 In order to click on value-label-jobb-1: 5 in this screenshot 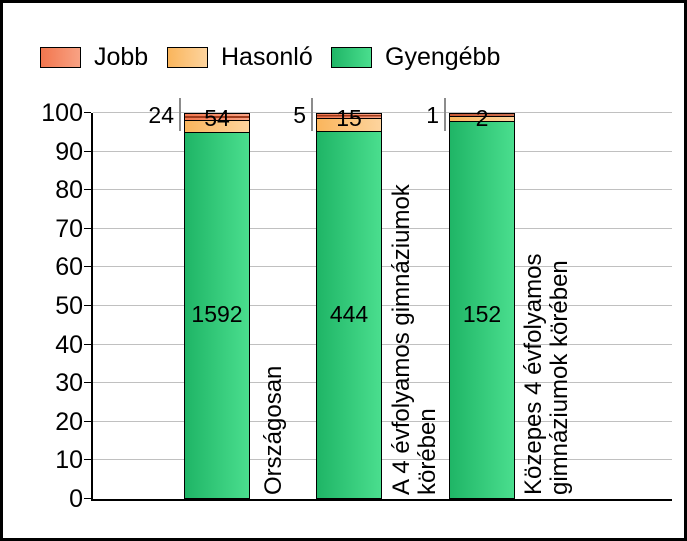, I will do `click(299, 115)`.